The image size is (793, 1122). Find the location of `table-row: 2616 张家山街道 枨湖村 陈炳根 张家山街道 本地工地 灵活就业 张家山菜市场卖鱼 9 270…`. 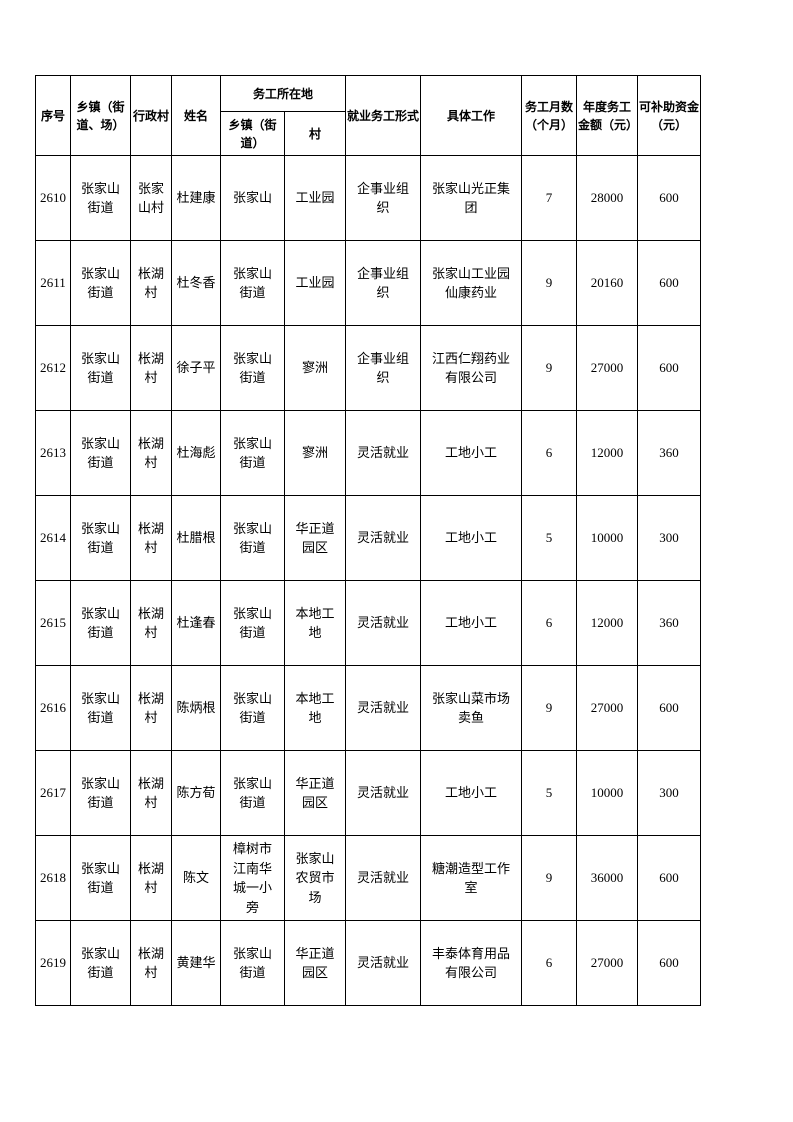

table-row: 2616 张家山街道 枨湖村 陈炳根 张家山街道 本地工地 灵活就业 张家山菜市场卖鱼 9 270… is located at coordinates (368, 708).